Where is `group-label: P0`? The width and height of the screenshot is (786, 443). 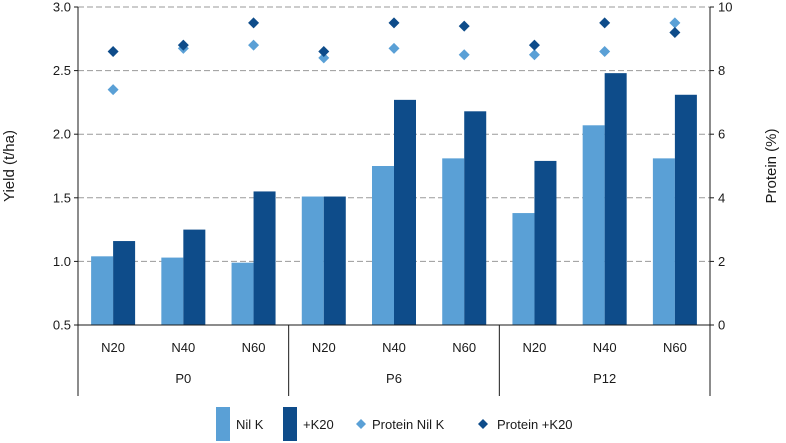 group-label: P0 is located at coordinates (183, 378).